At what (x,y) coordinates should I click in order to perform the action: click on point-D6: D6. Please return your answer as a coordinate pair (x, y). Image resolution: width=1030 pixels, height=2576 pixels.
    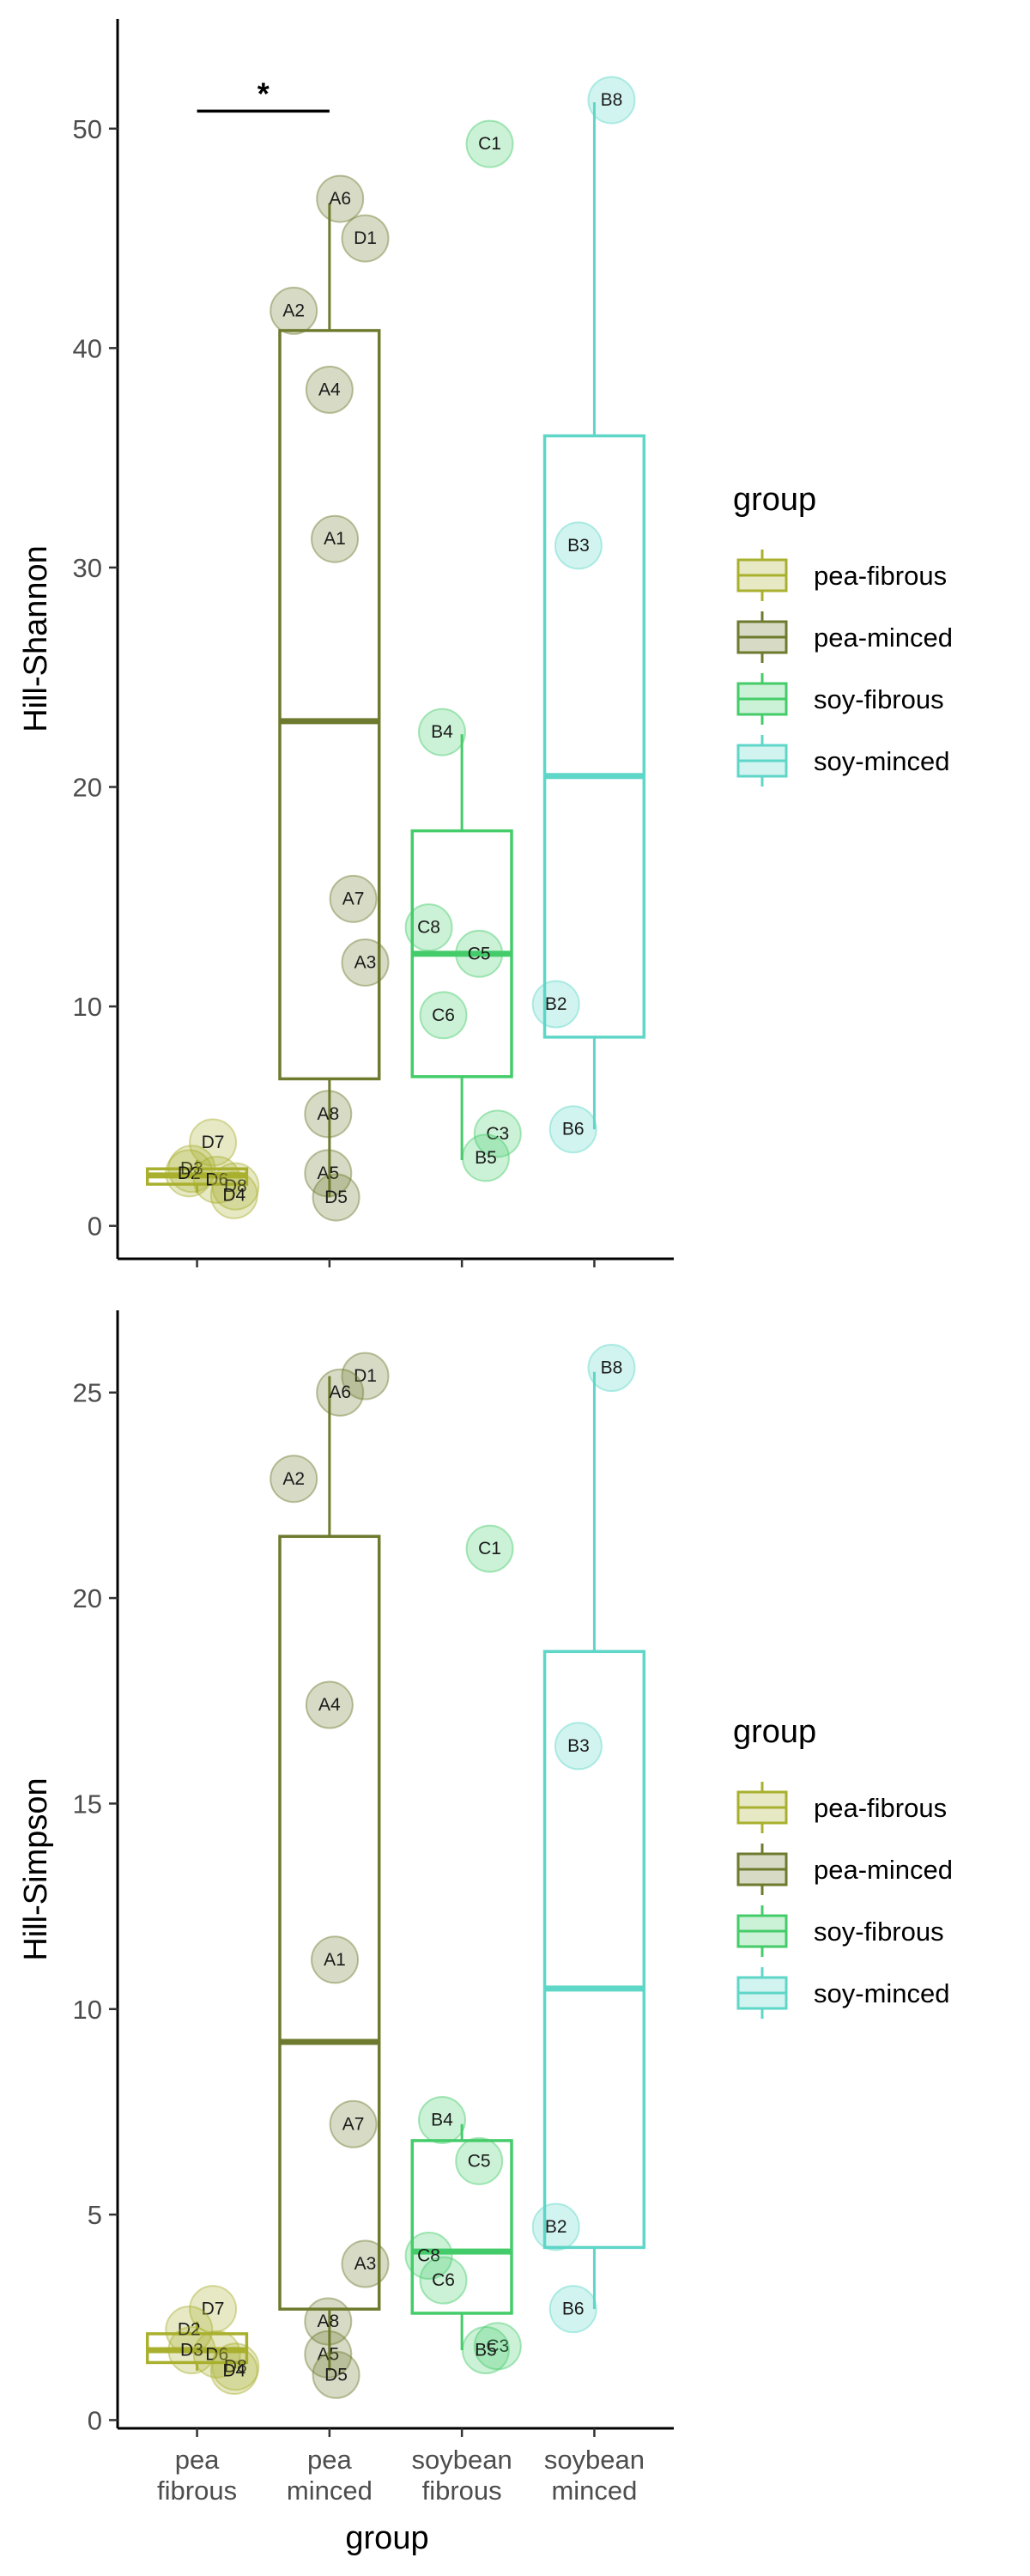
    Looking at the image, I should click on (216, 2354).